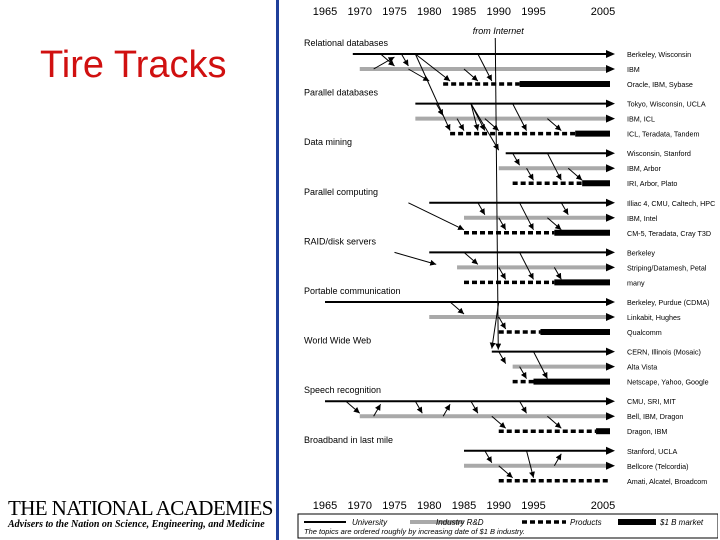 The image size is (720, 540). What do you see at coordinates (346, 43) in the screenshot?
I see `category-name: Relational databases` at bounding box center [346, 43].